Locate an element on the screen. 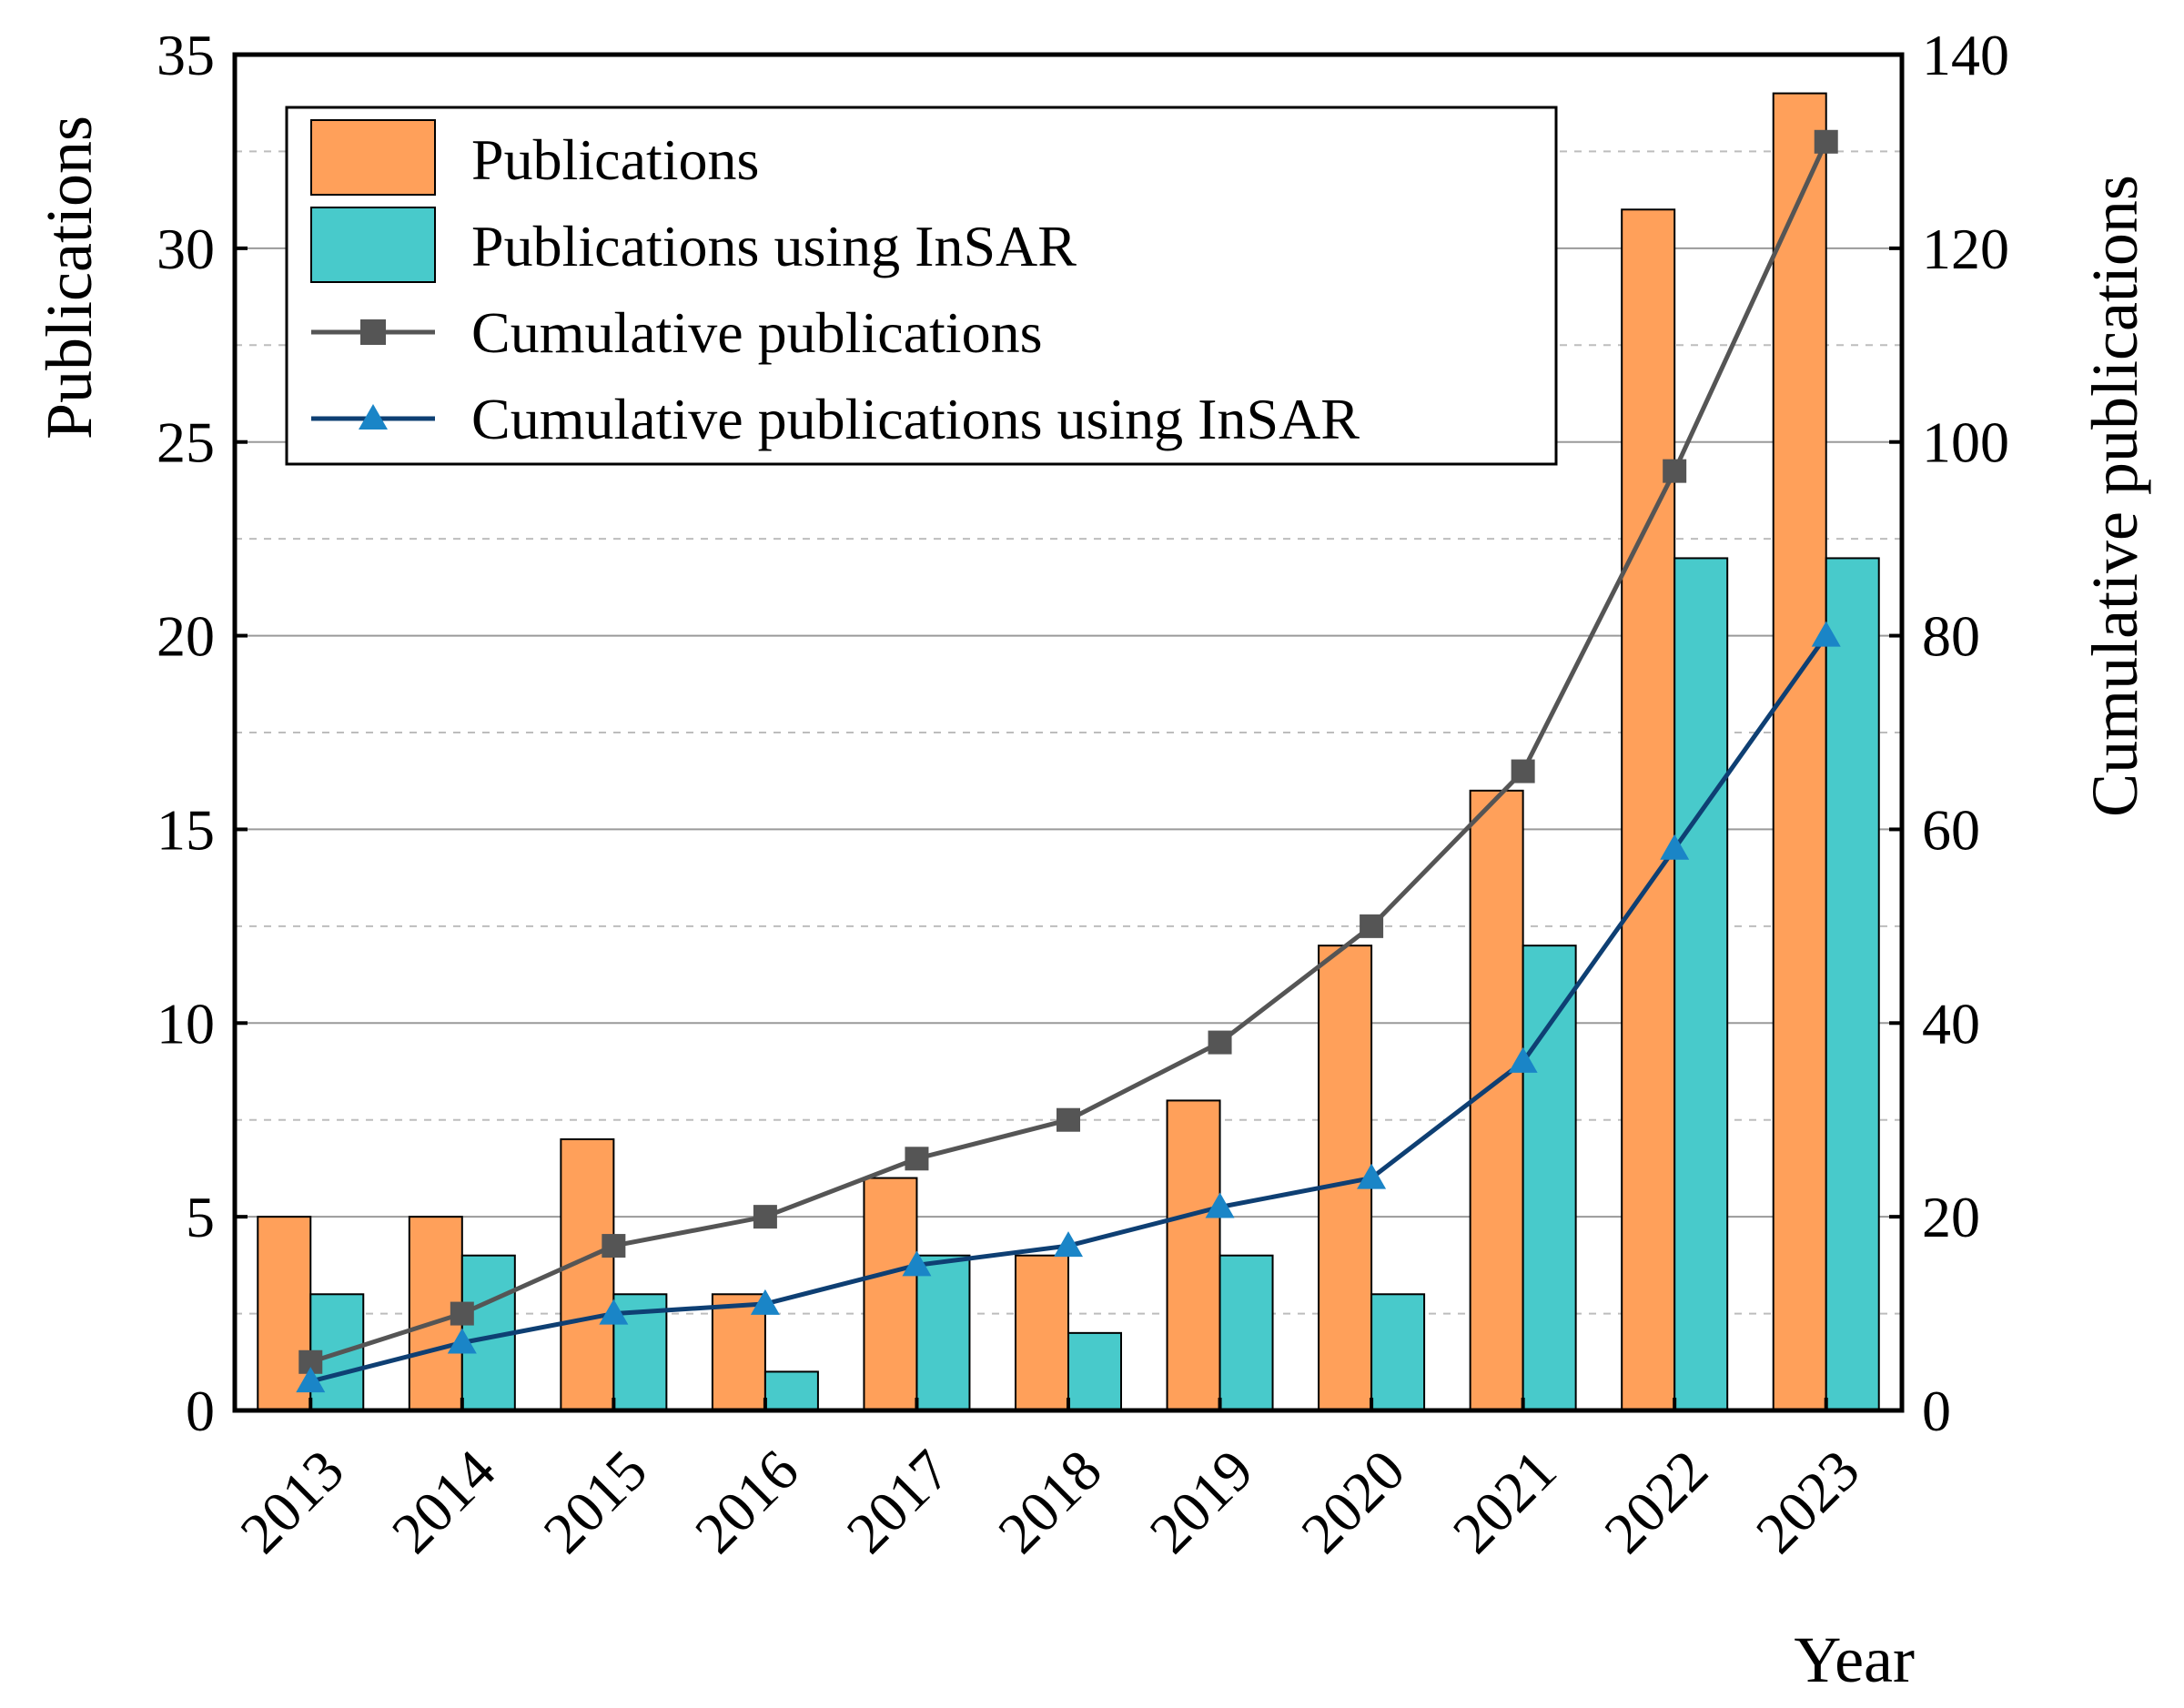 This screenshot has height=1708, width=2184. legend-frame is located at coordinates (922, 286).